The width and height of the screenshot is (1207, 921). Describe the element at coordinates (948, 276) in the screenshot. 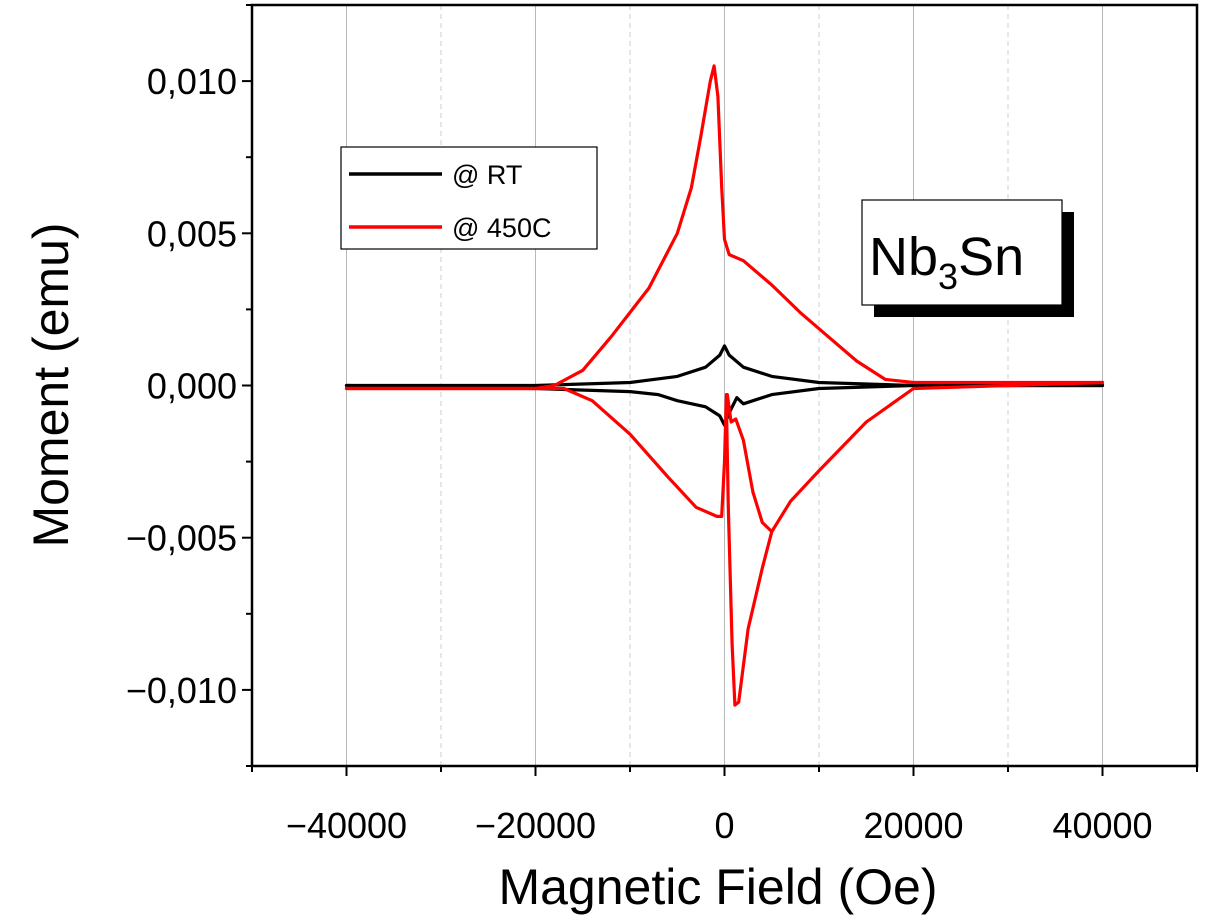

I see `material-label-subscript: 3` at that location.